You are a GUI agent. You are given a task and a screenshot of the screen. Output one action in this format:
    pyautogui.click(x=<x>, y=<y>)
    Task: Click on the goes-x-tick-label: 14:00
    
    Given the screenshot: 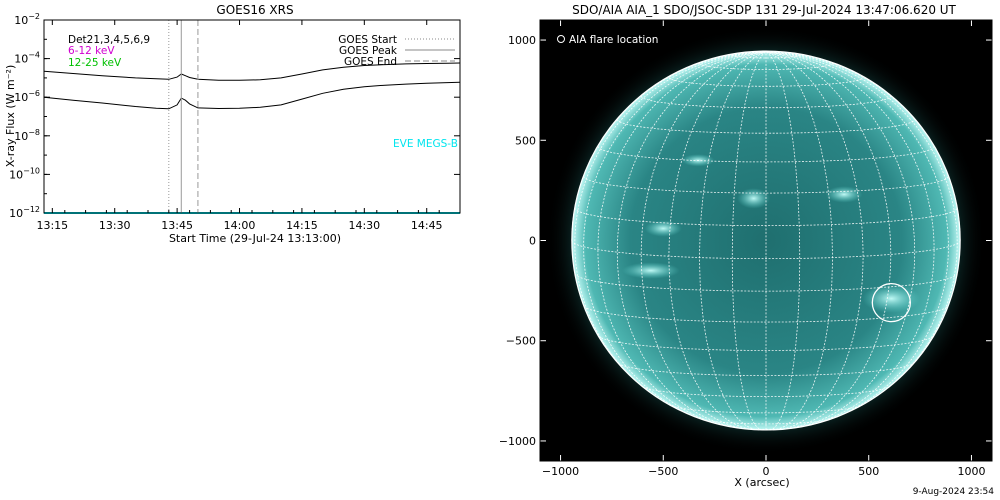 What is the action you would take?
    pyautogui.click(x=240, y=225)
    